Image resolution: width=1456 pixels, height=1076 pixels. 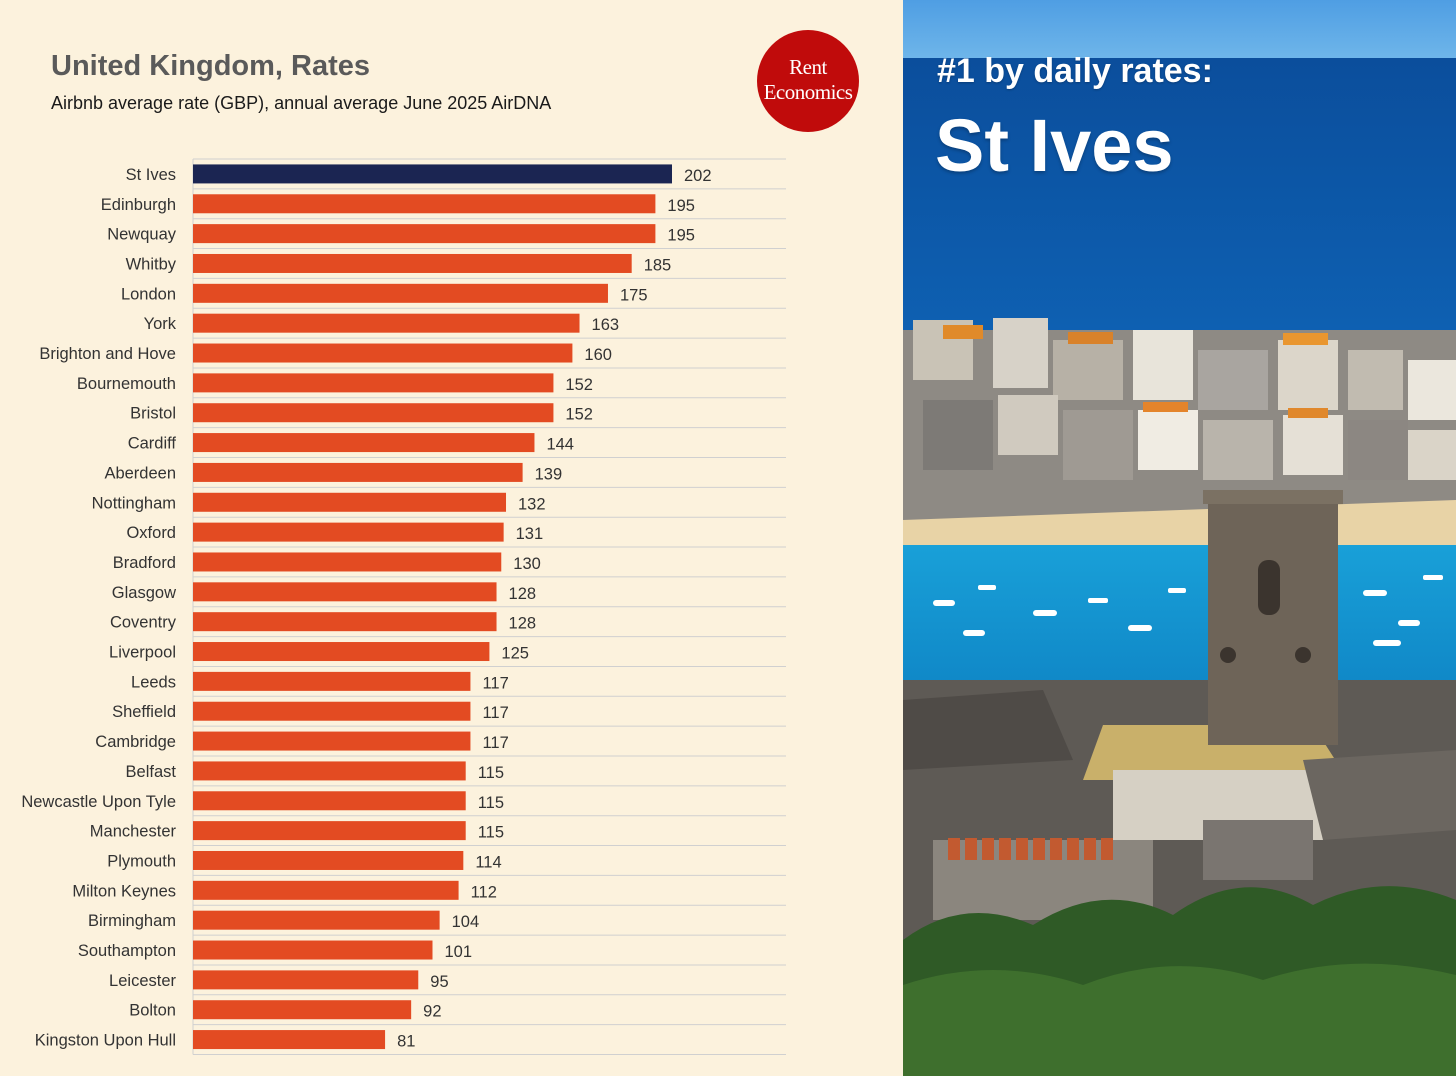 What do you see at coordinates (144, 563) in the screenshot?
I see `category-label: Bradford` at bounding box center [144, 563].